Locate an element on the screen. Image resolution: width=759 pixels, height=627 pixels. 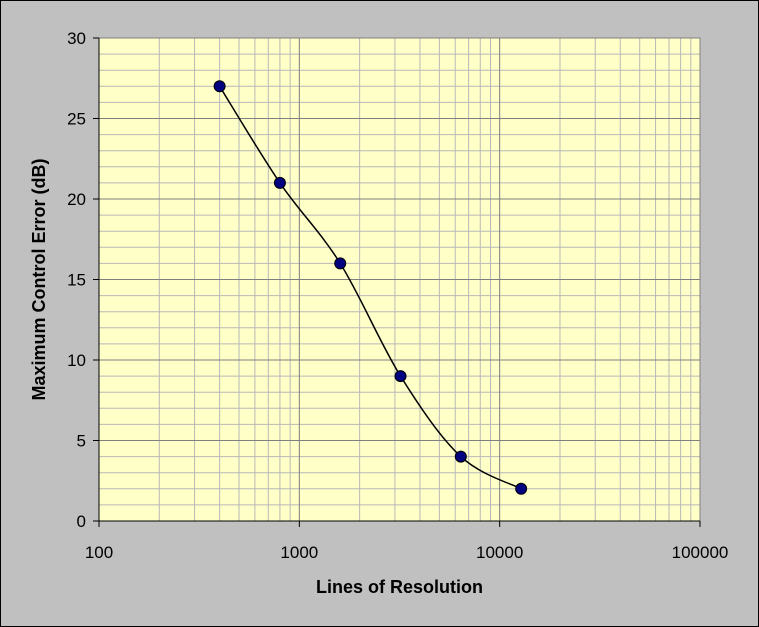
x-tick-label: 1000 is located at coordinates (299, 552).